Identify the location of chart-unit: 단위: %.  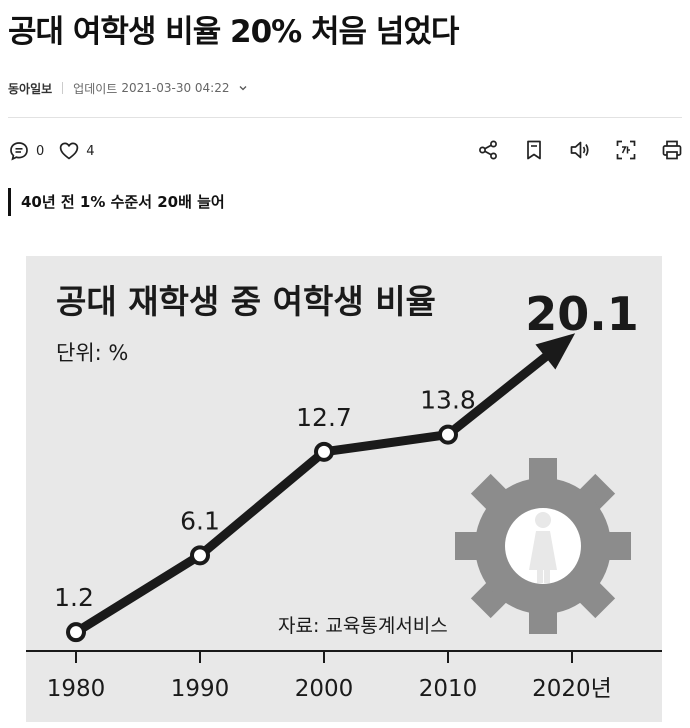
(92, 353).